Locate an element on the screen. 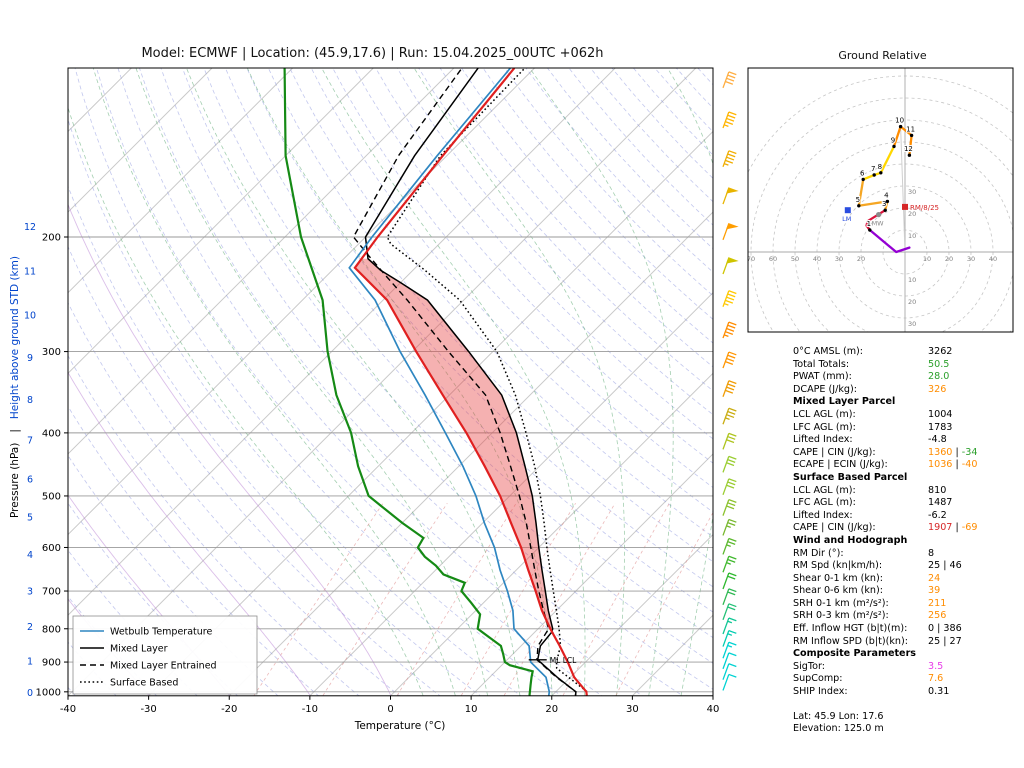 The image size is (1024, 768). param-value: 326 is located at coordinates (937, 389).